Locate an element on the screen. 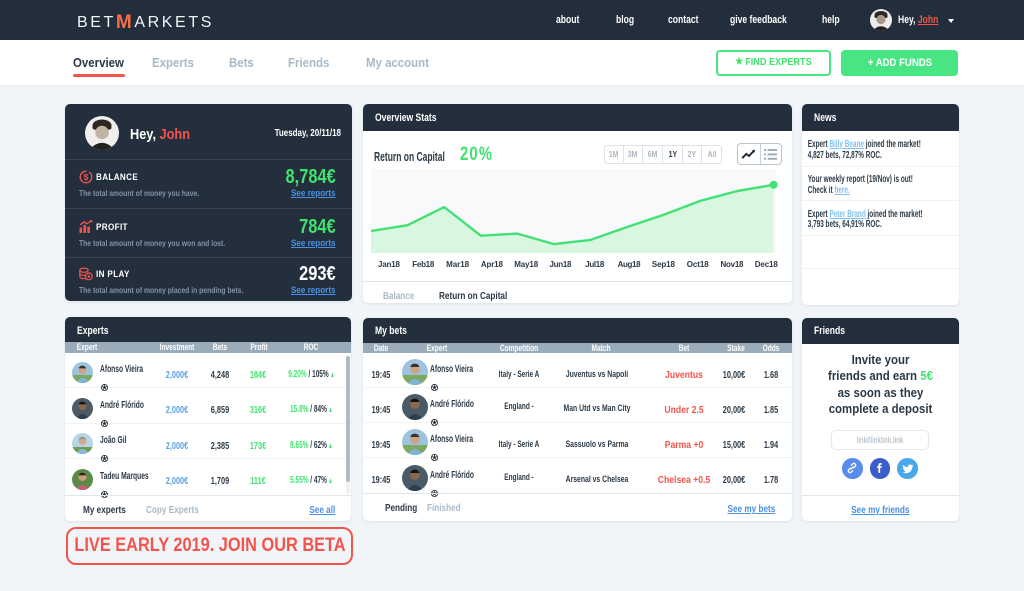  svg-text: Jun18 is located at coordinates (561, 264).